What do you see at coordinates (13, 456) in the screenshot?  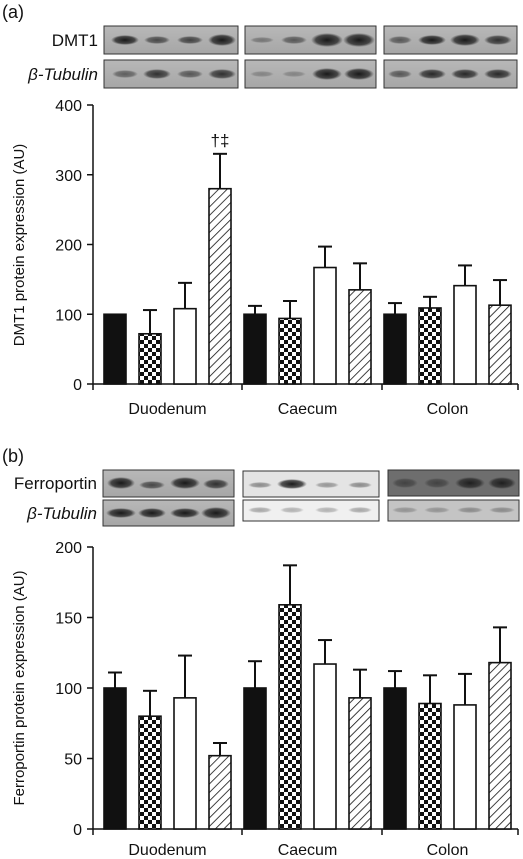 I see `panel-b-label: (b)` at bounding box center [13, 456].